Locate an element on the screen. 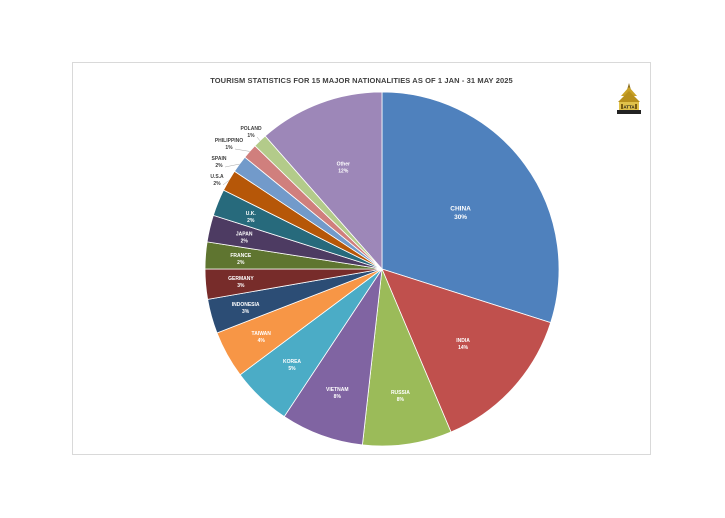  slice-label-russia: RUSSIA is located at coordinates (400, 393).